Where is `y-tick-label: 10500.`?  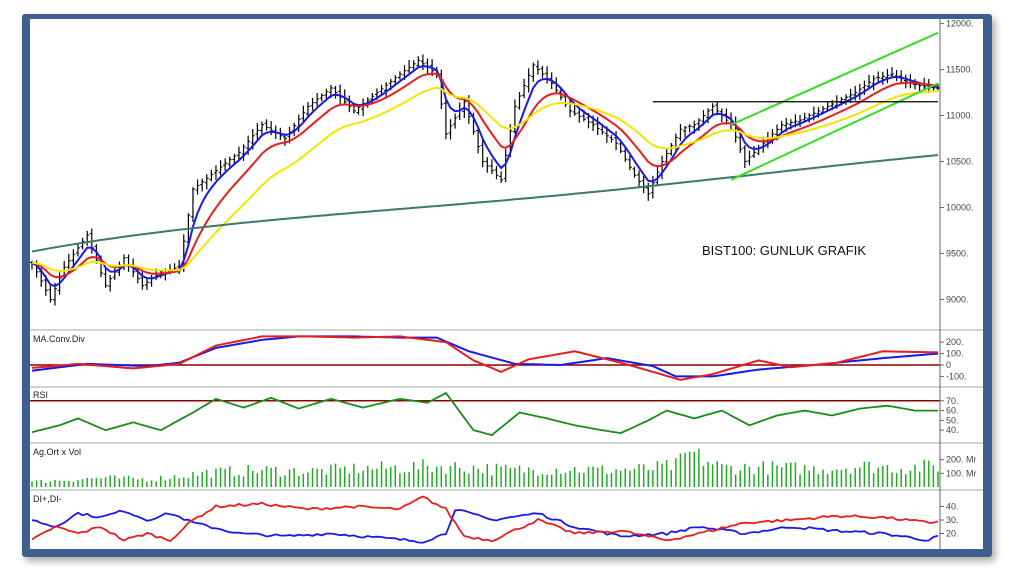 y-tick-label: 10500. is located at coordinates (960, 162).